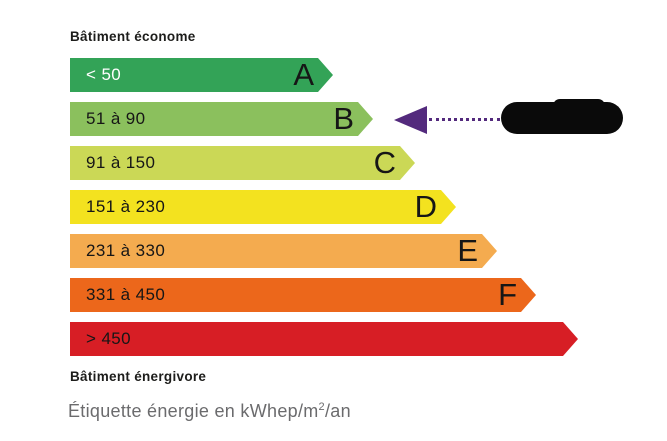 This screenshot has height=441, width=667. What do you see at coordinates (201, 75) in the screenshot?
I see `energy-band-a: < 50 A` at bounding box center [201, 75].